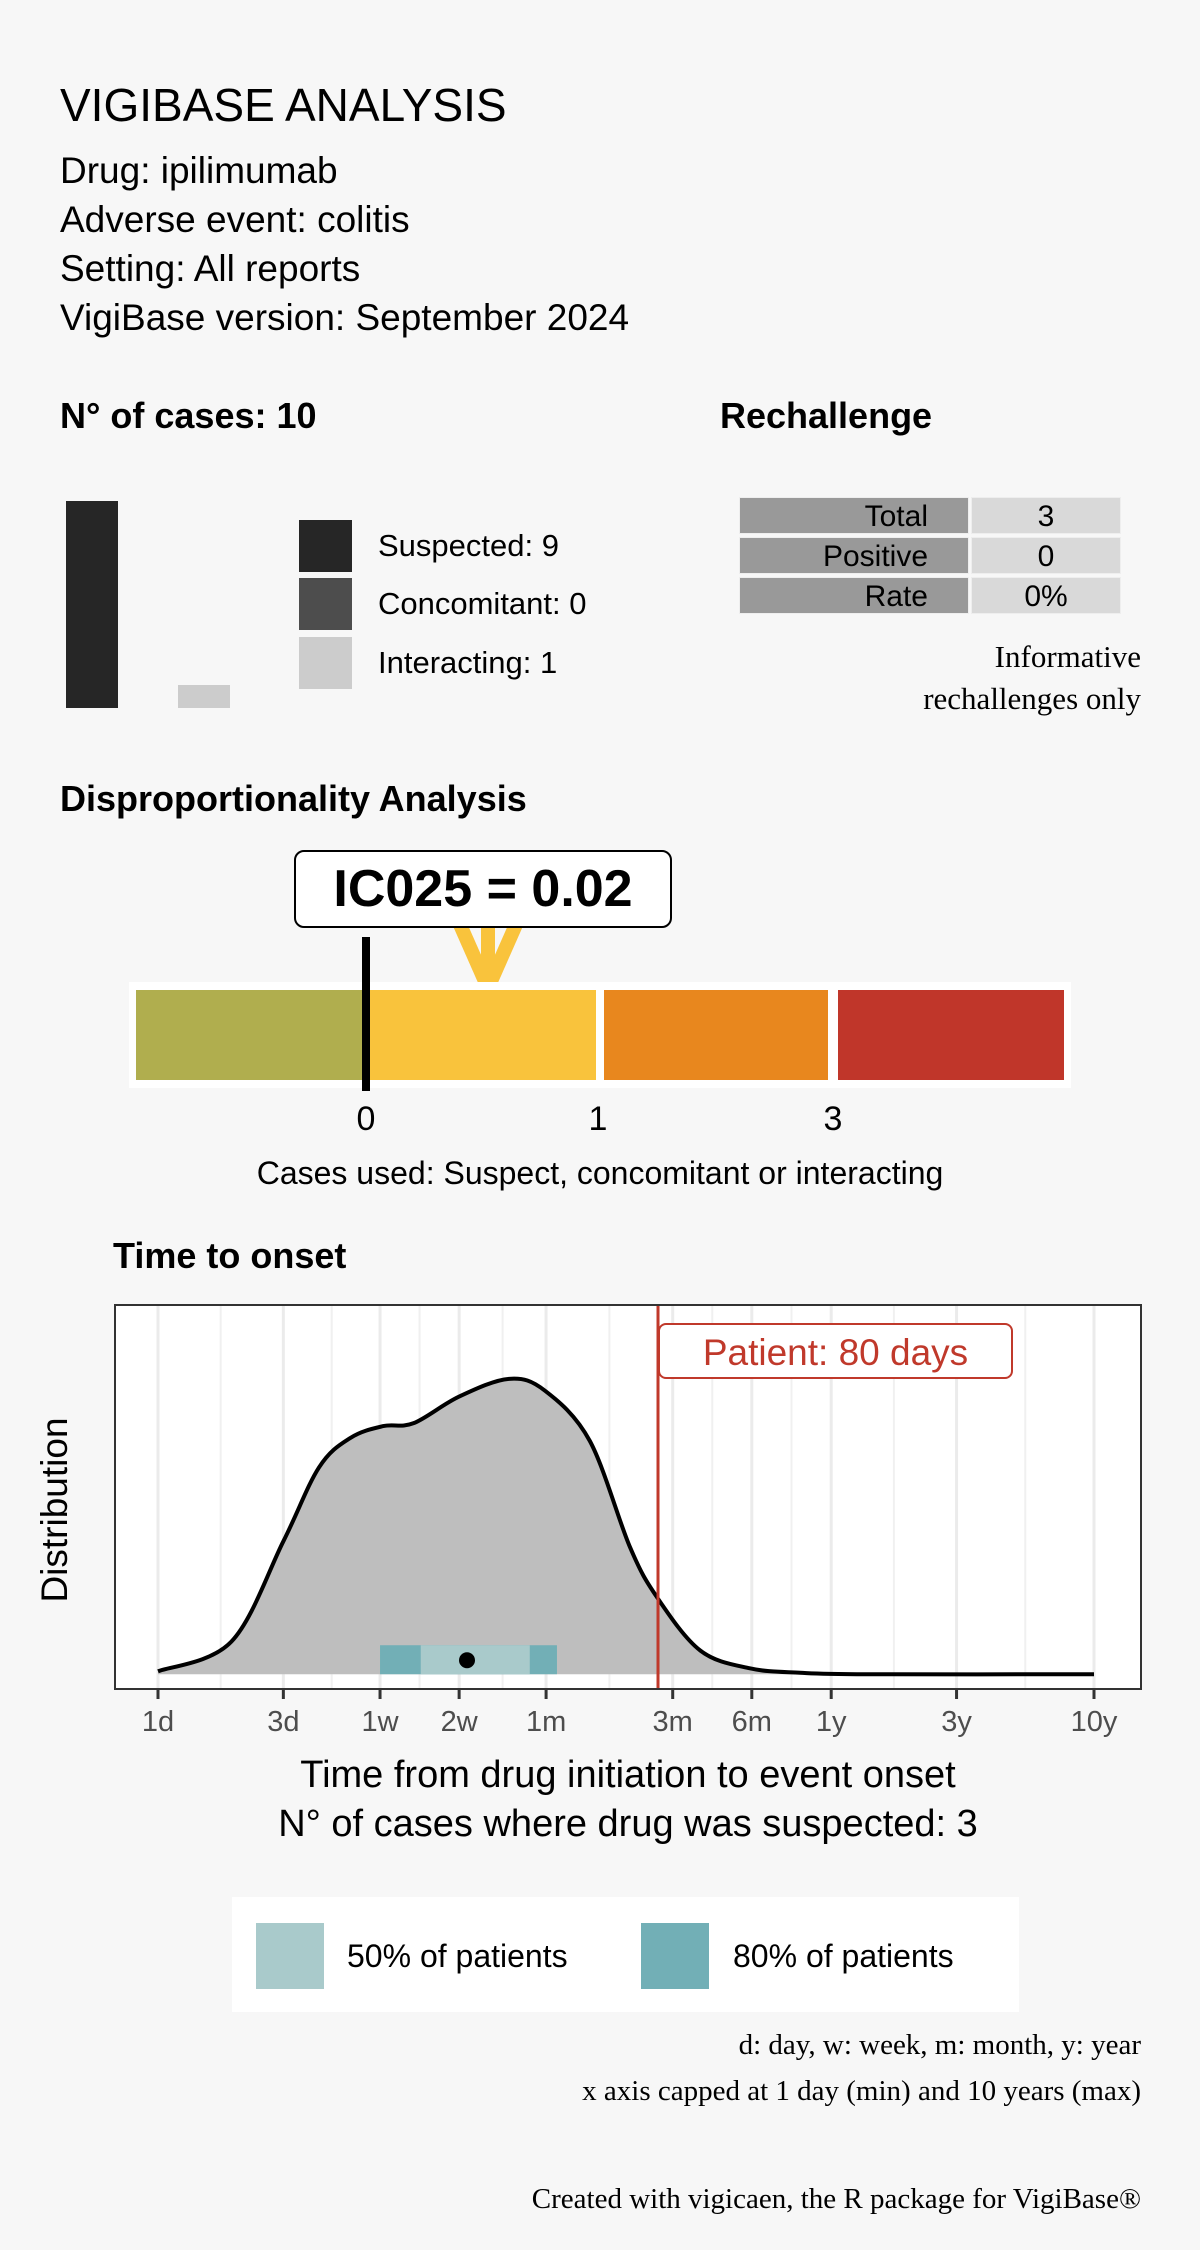  Describe the element at coordinates (283, 105) in the screenshot. I see `report-title: VIGIBASE ANALYSIS` at that location.